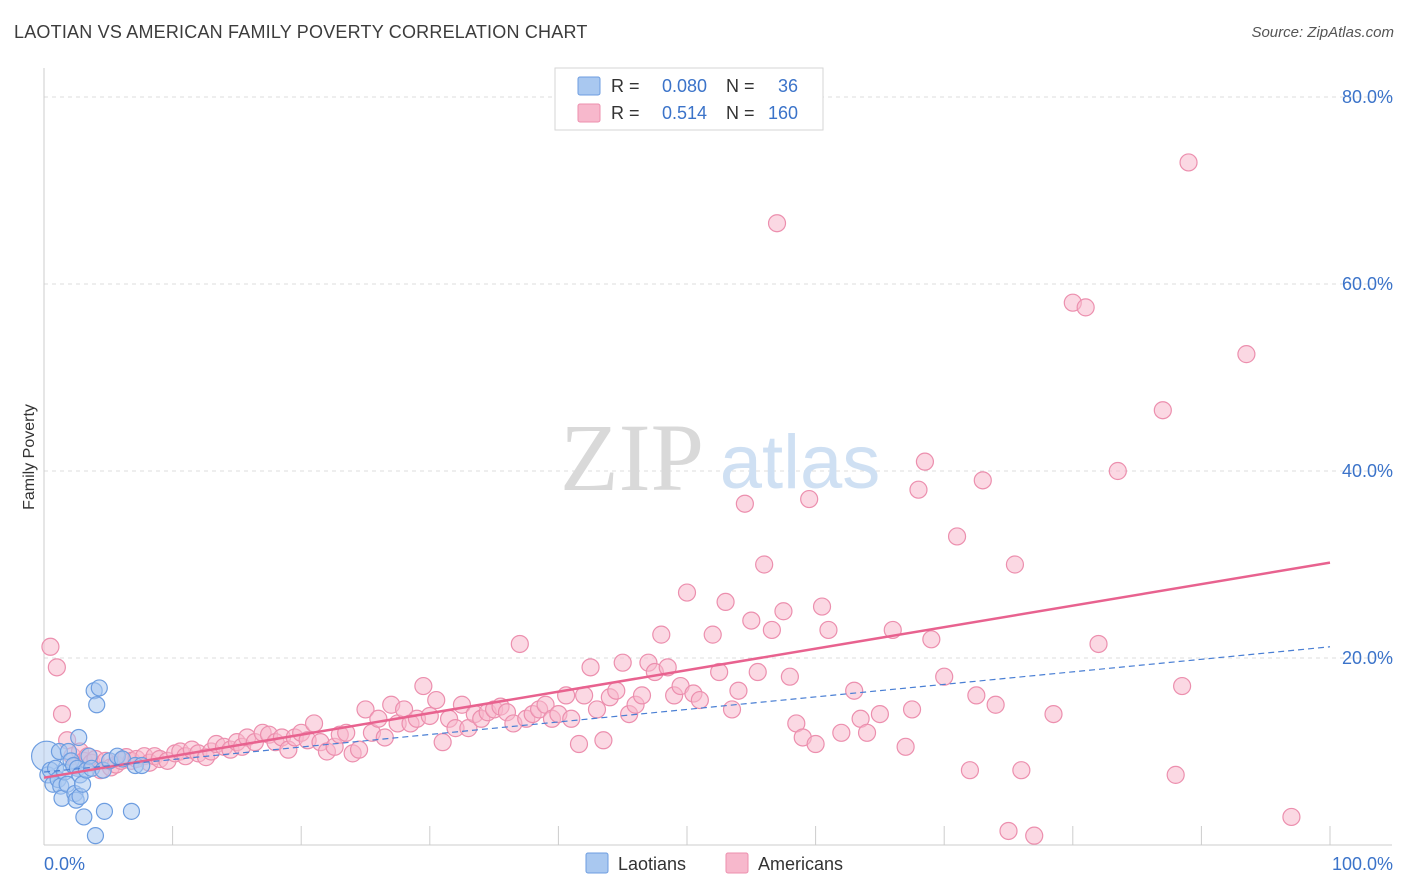 Image resolution: width=1406 pixels, height=892 pixels. Describe the element at coordinates (714, 863) in the screenshot. I see `series-legend: Laotians Americans` at that location.